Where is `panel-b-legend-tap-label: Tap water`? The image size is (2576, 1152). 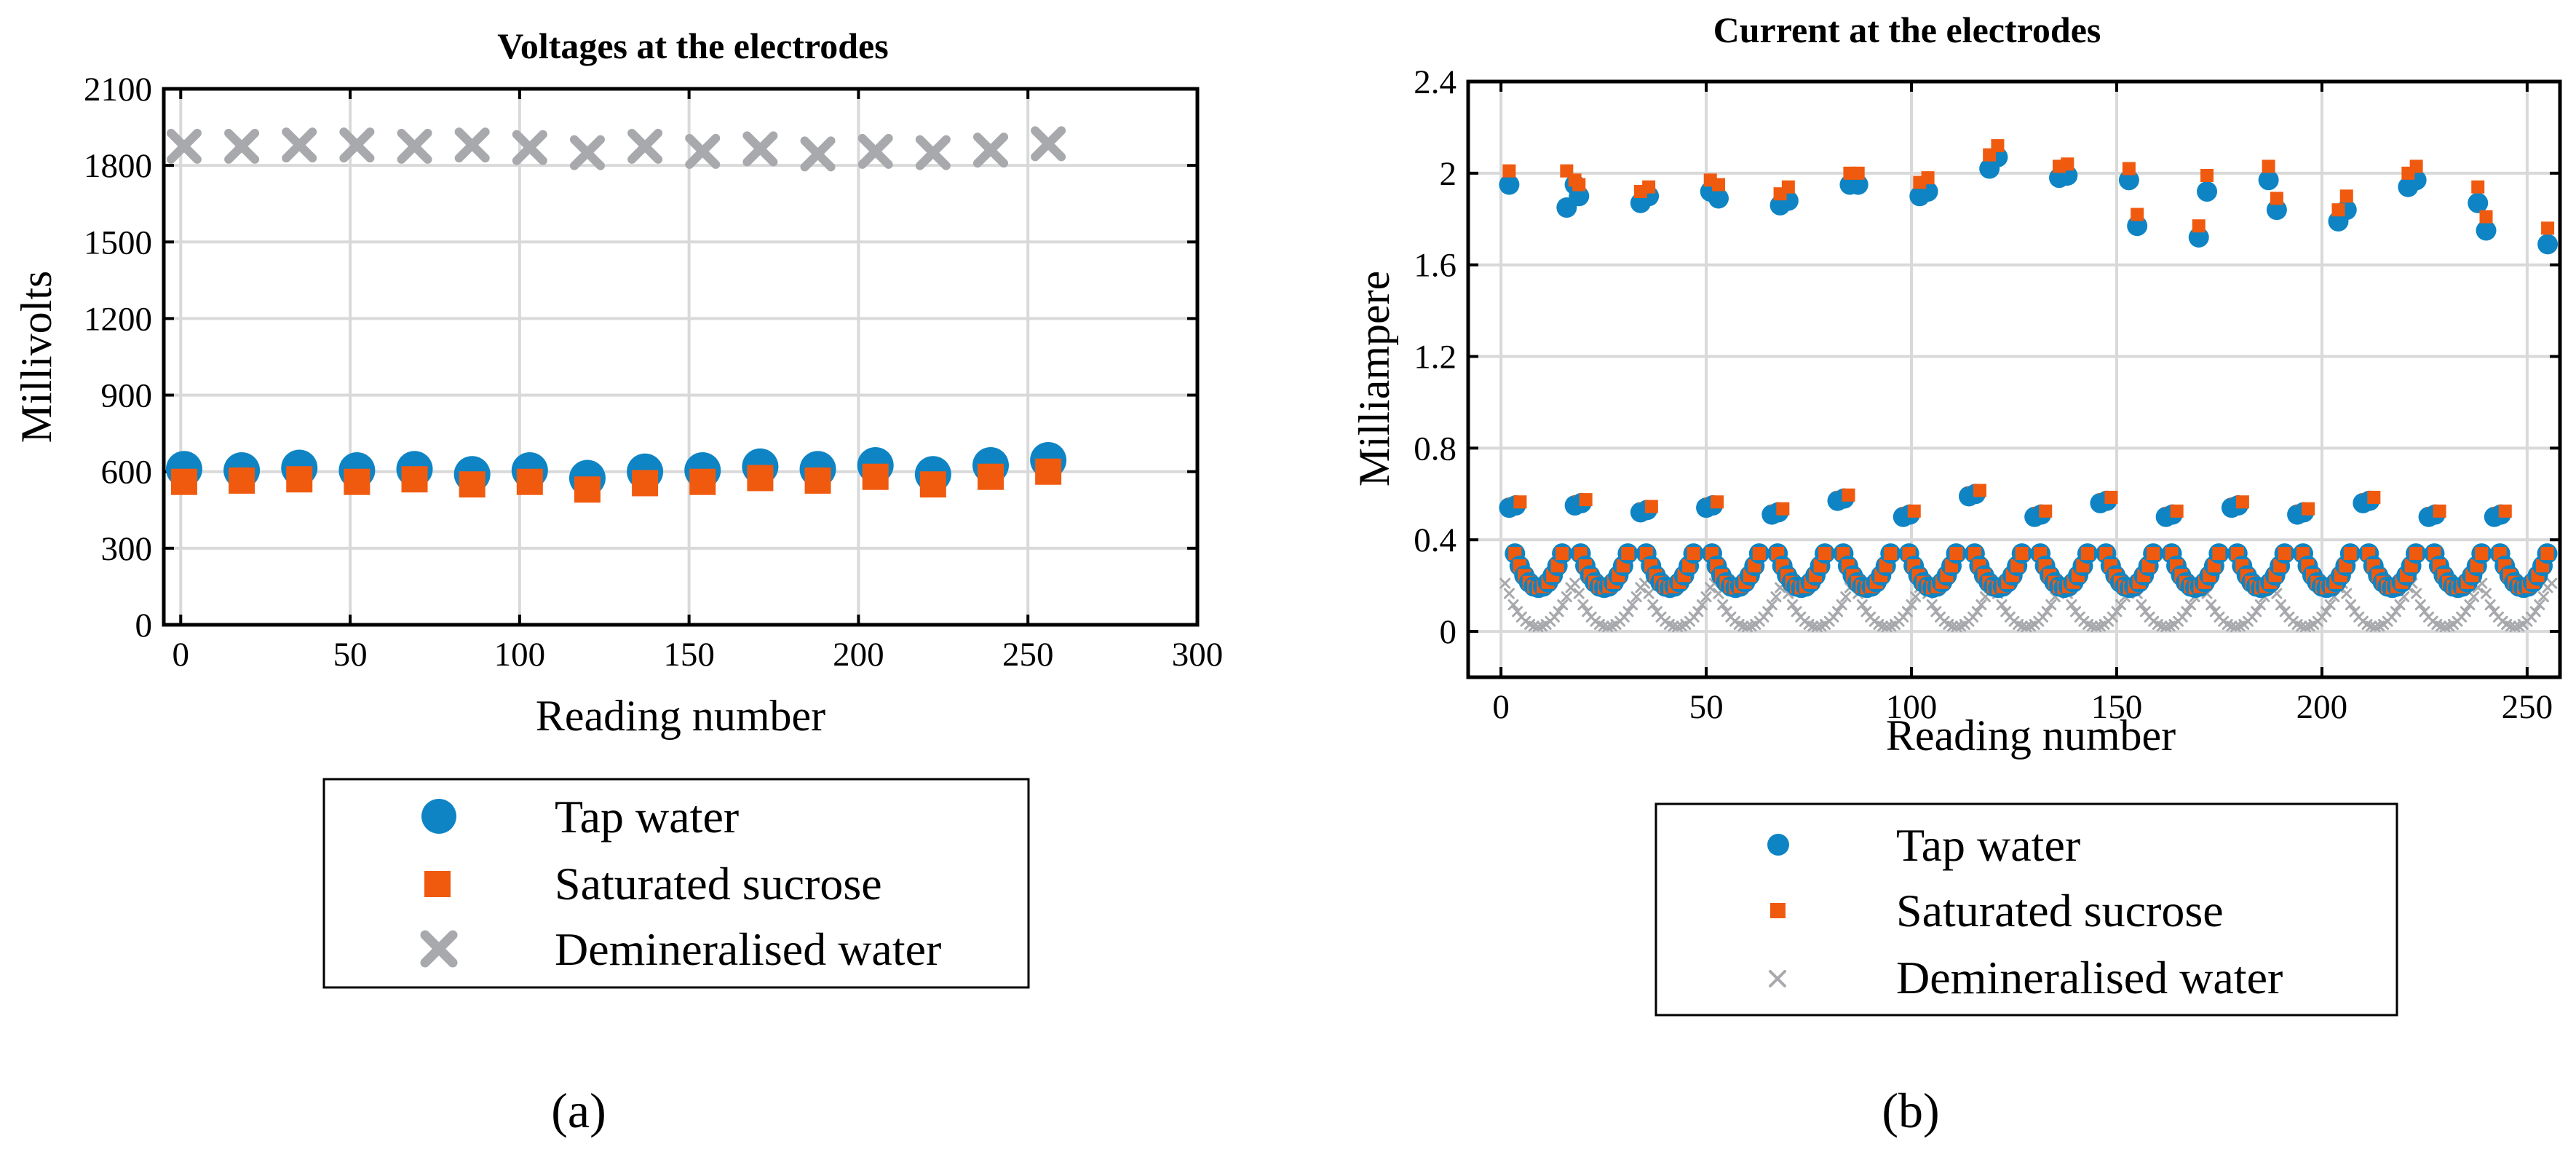
panel-b-legend-tap-label: Tap water is located at coordinates (1988, 845).